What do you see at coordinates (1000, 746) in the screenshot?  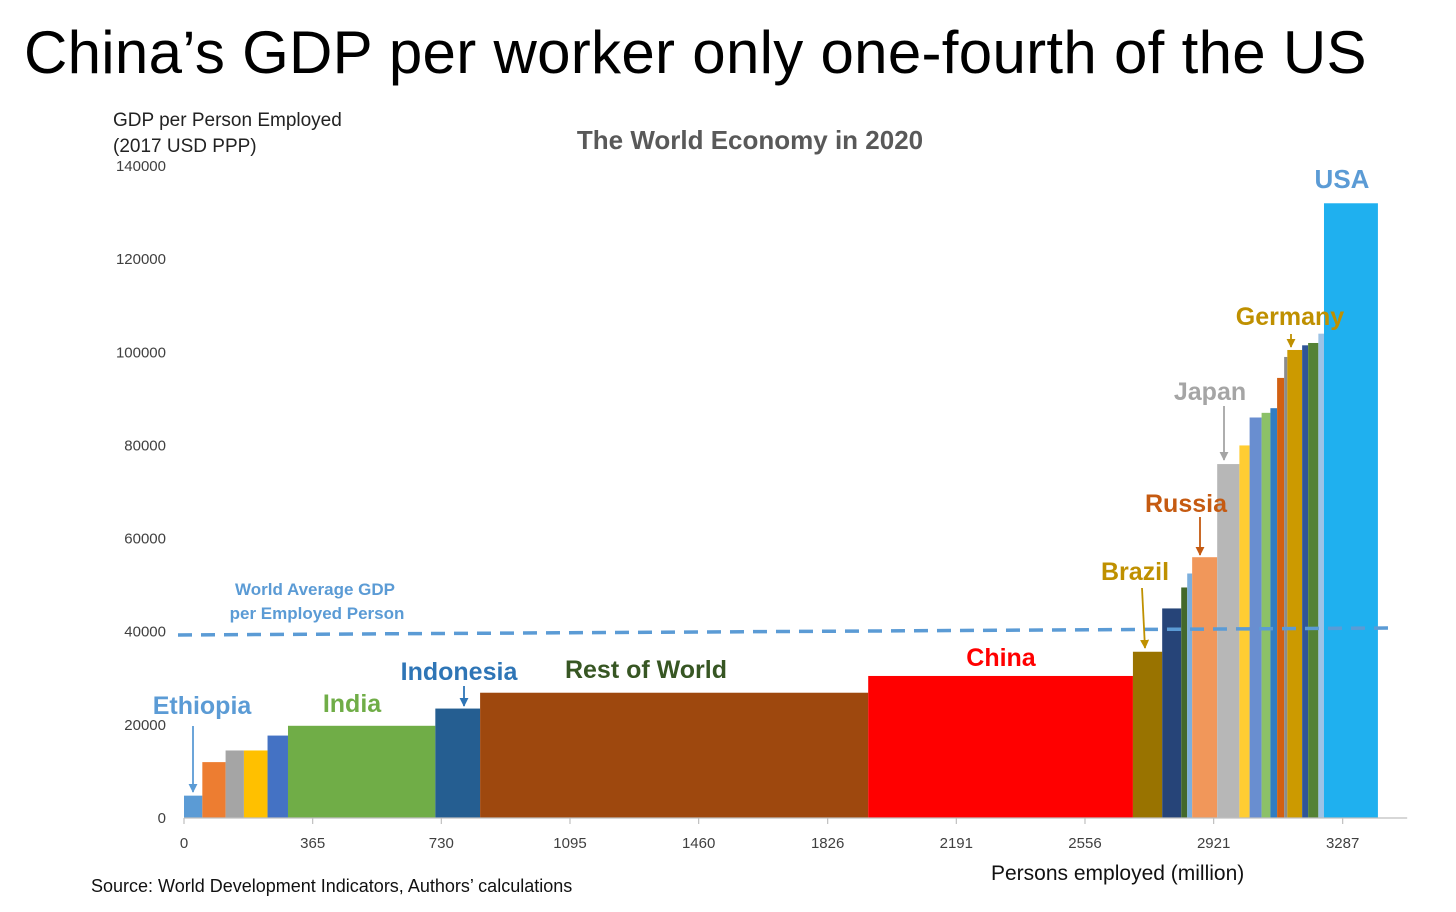 I see `bar-china` at bounding box center [1000, 746].